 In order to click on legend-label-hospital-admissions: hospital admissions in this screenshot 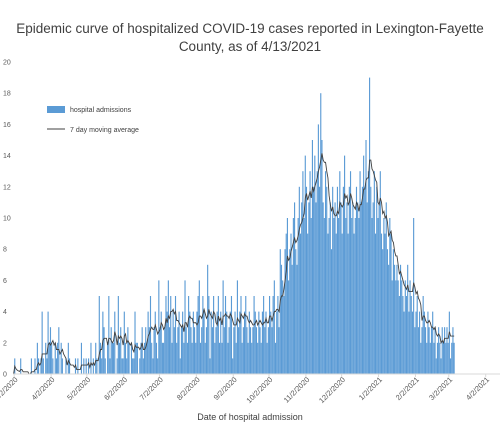, I will do `click(101, 110)`.